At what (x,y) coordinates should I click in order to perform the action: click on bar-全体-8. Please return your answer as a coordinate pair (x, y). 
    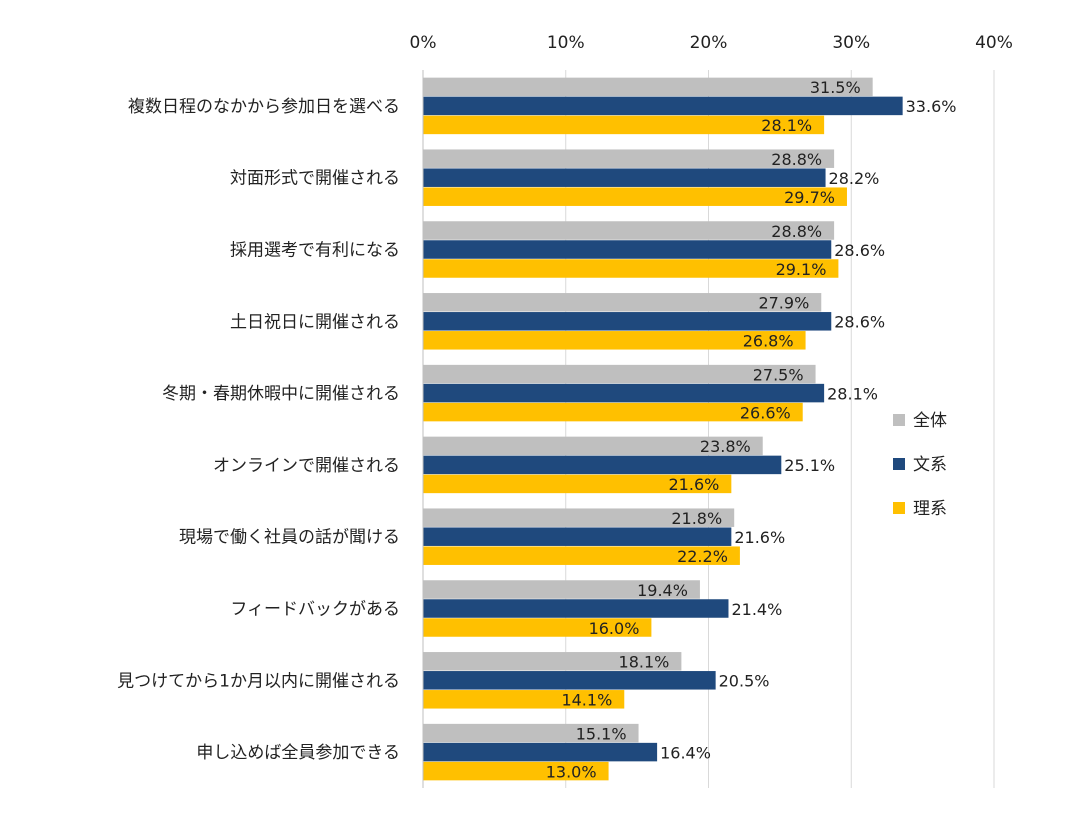
    Looking at the image, I should click on (552, 661).